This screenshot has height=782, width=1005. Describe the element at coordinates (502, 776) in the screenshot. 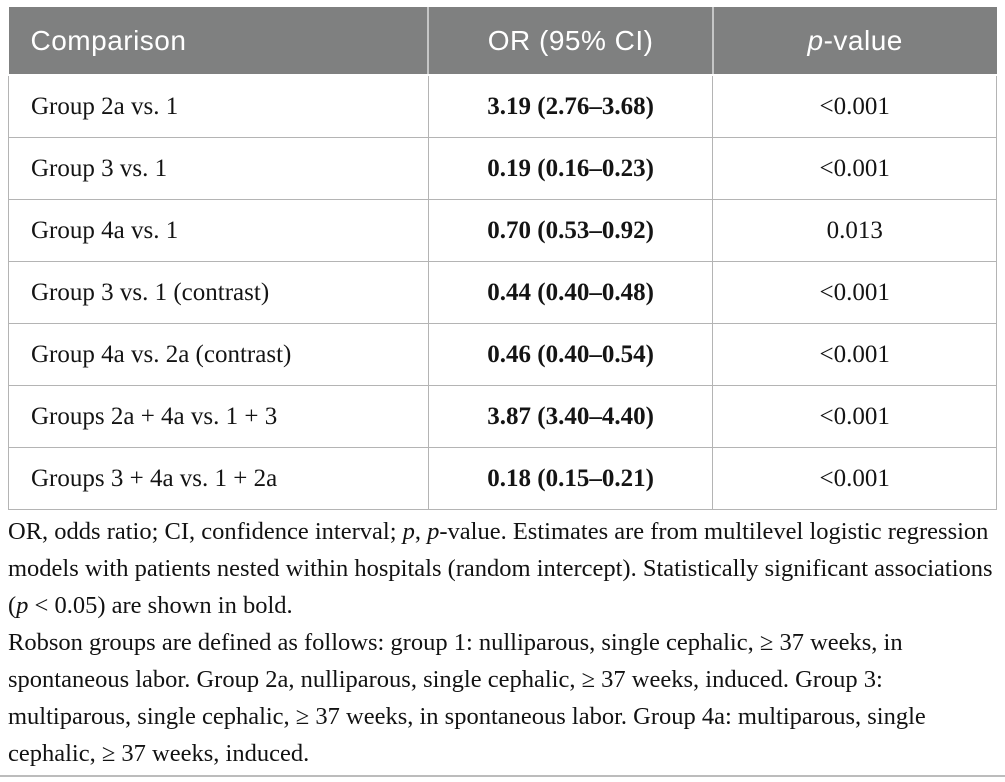

I see `figure-bottom-rule` at that location.